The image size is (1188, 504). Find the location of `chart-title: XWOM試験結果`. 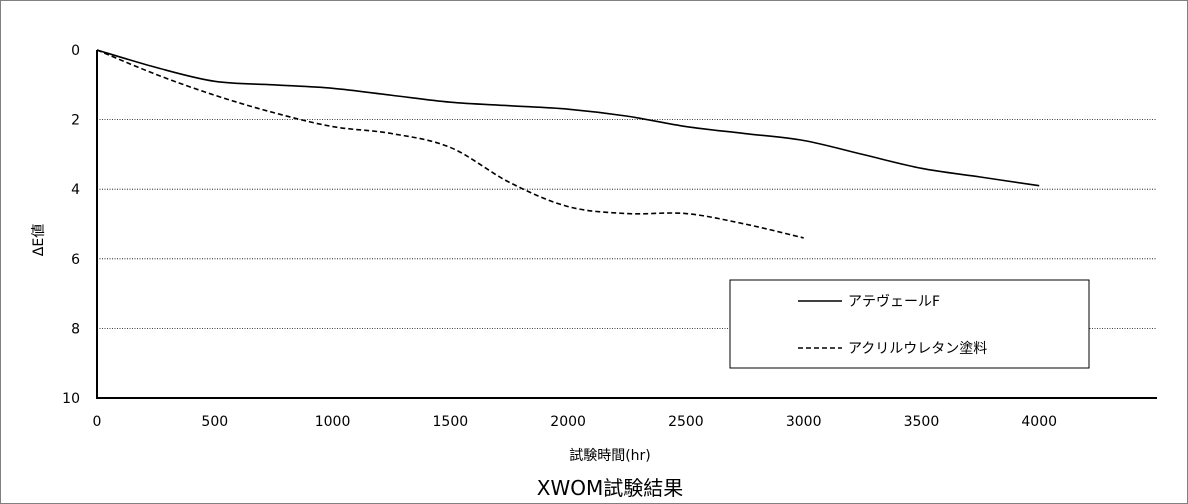

chart-title: XWOM試験結果 is located at coordinates (610, 488).